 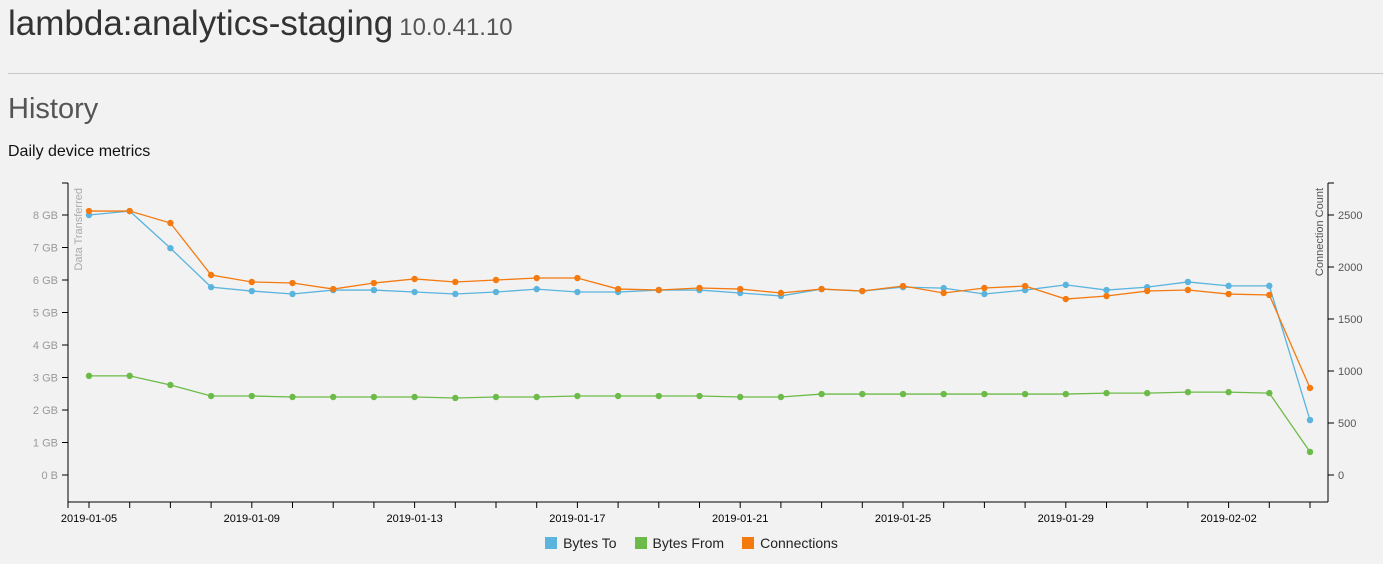 I want to click on x-tick-label: 2019-01-09, so click(x=252, y=519).